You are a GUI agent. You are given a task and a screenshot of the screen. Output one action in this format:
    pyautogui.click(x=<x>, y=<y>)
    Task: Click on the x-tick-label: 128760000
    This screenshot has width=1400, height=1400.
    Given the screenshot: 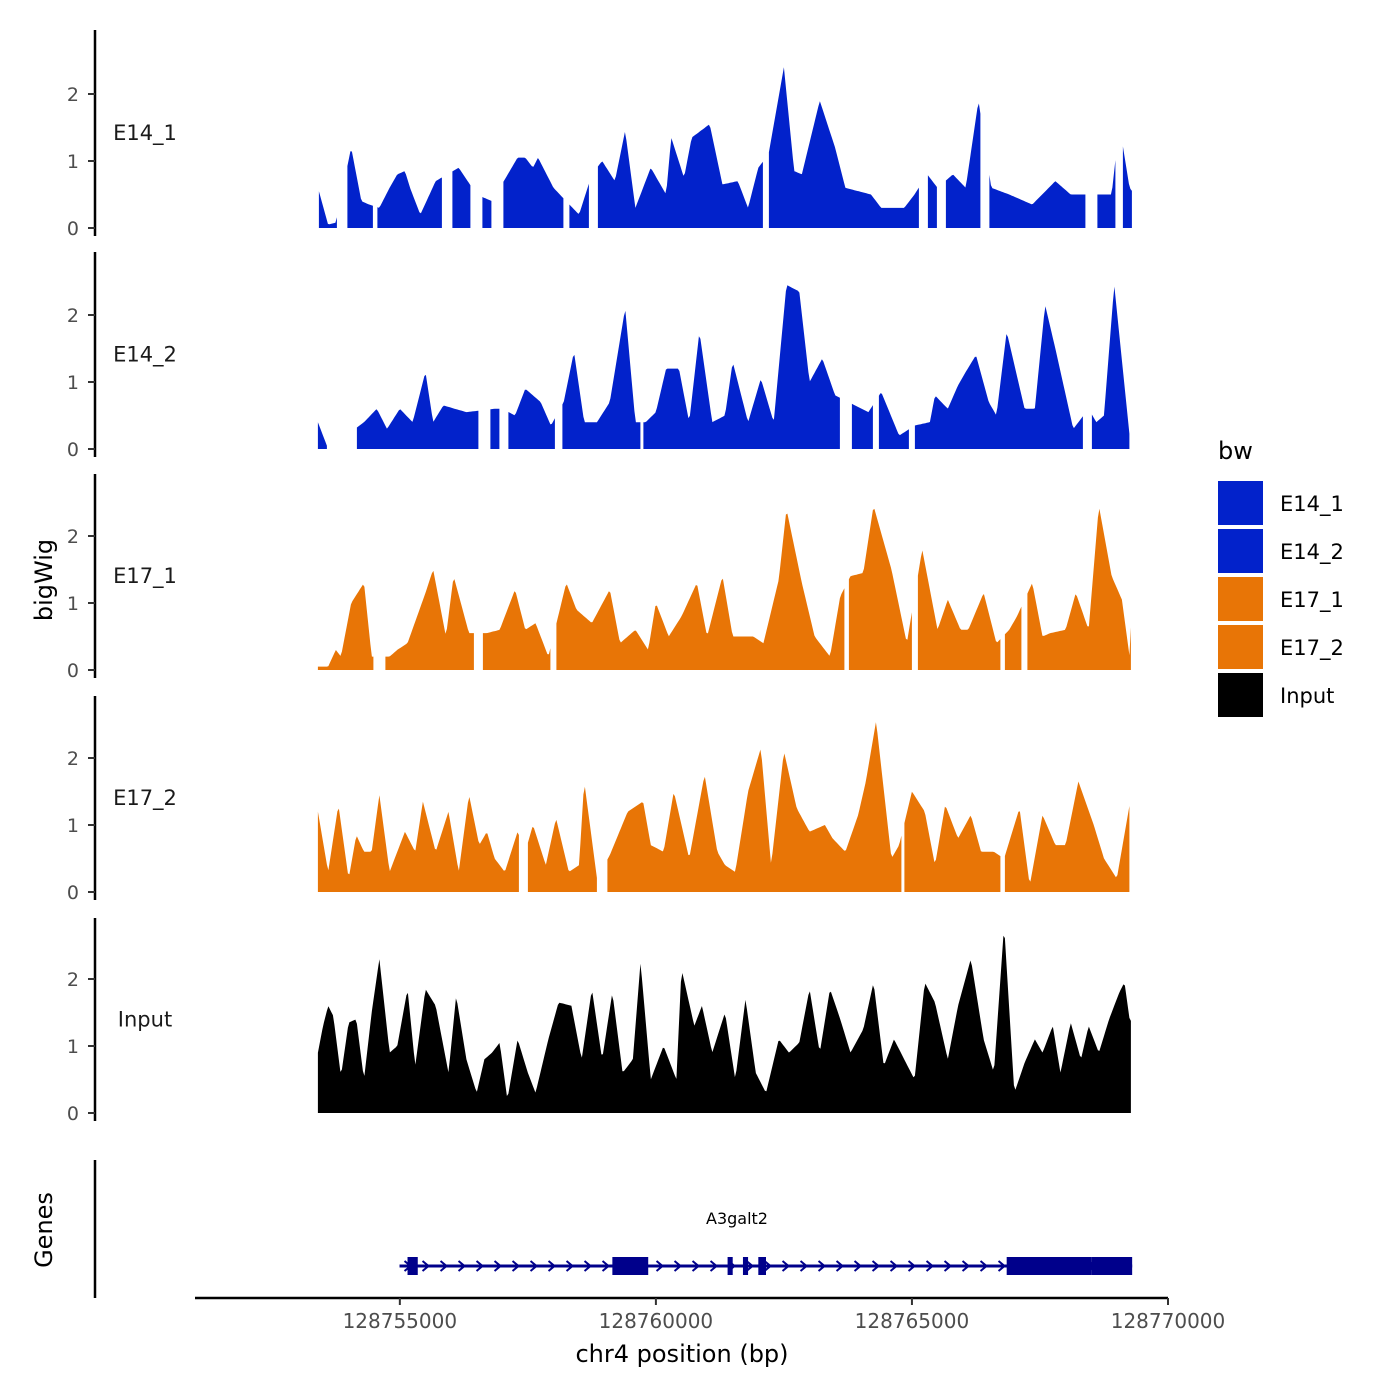 What is the action you would take?
    pyautogui.click(x=656, y=1321)
    